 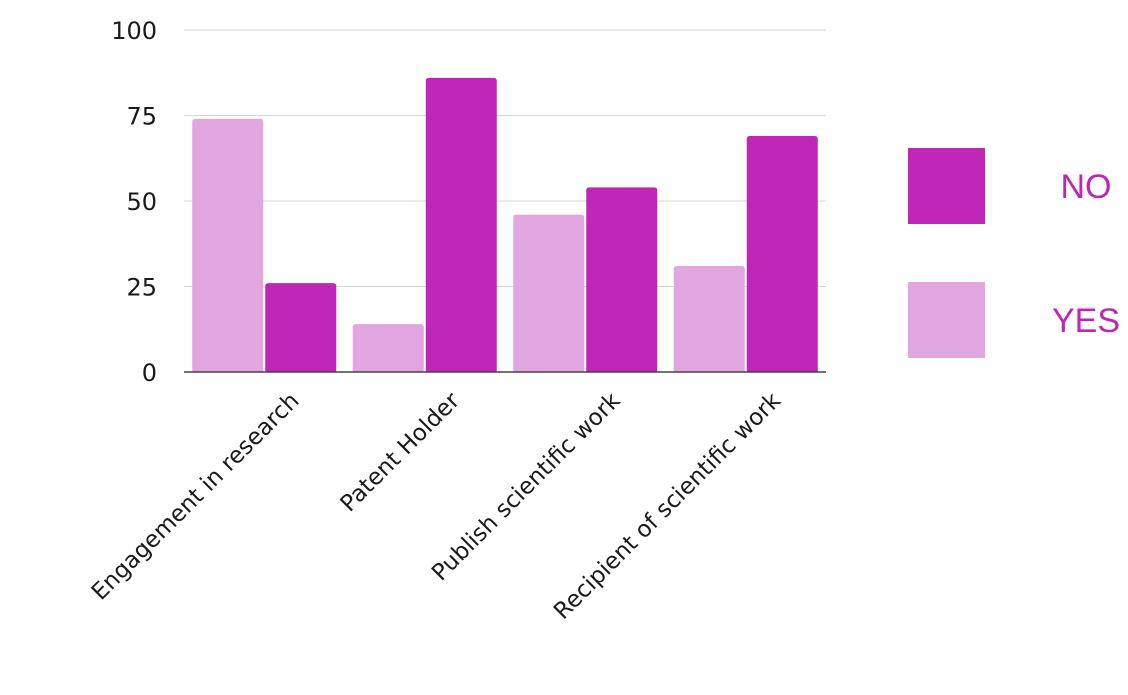 What do you see at coordinates (196, 497) in the screenshot?
I see `x-category-label: Engagement in research` at bounding box center [196, 497].